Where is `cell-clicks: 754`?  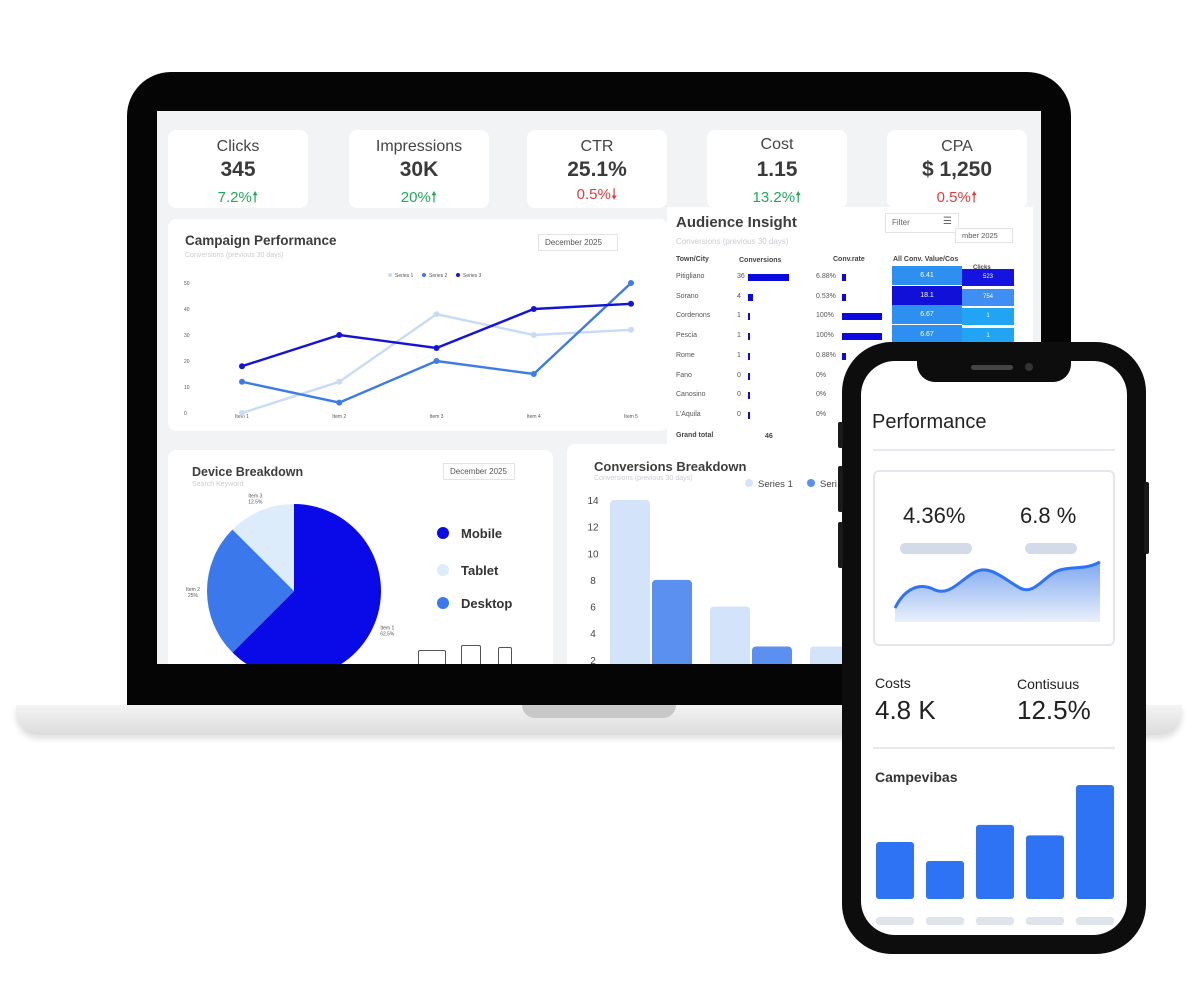
cell-clicks: 754 is located at coordinates (988, 297).